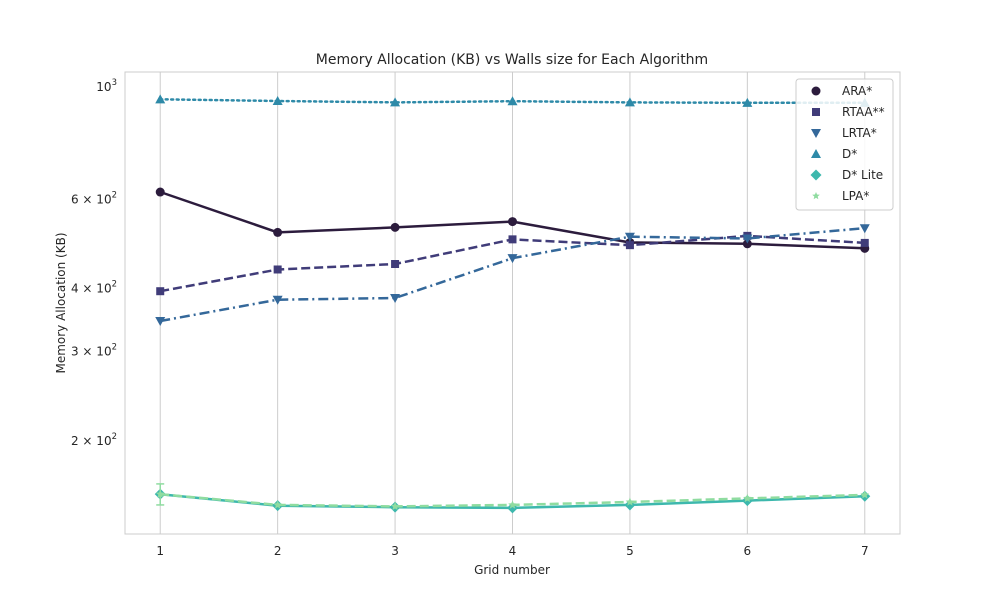 The width and height of the screenshot is (1000, 600). Describe the element at coordinates (94, 263) in the screenshot. I see `y-tick-layer: 103 6 × 102 4 × 102 3 × 102 2 × 102` at that location.